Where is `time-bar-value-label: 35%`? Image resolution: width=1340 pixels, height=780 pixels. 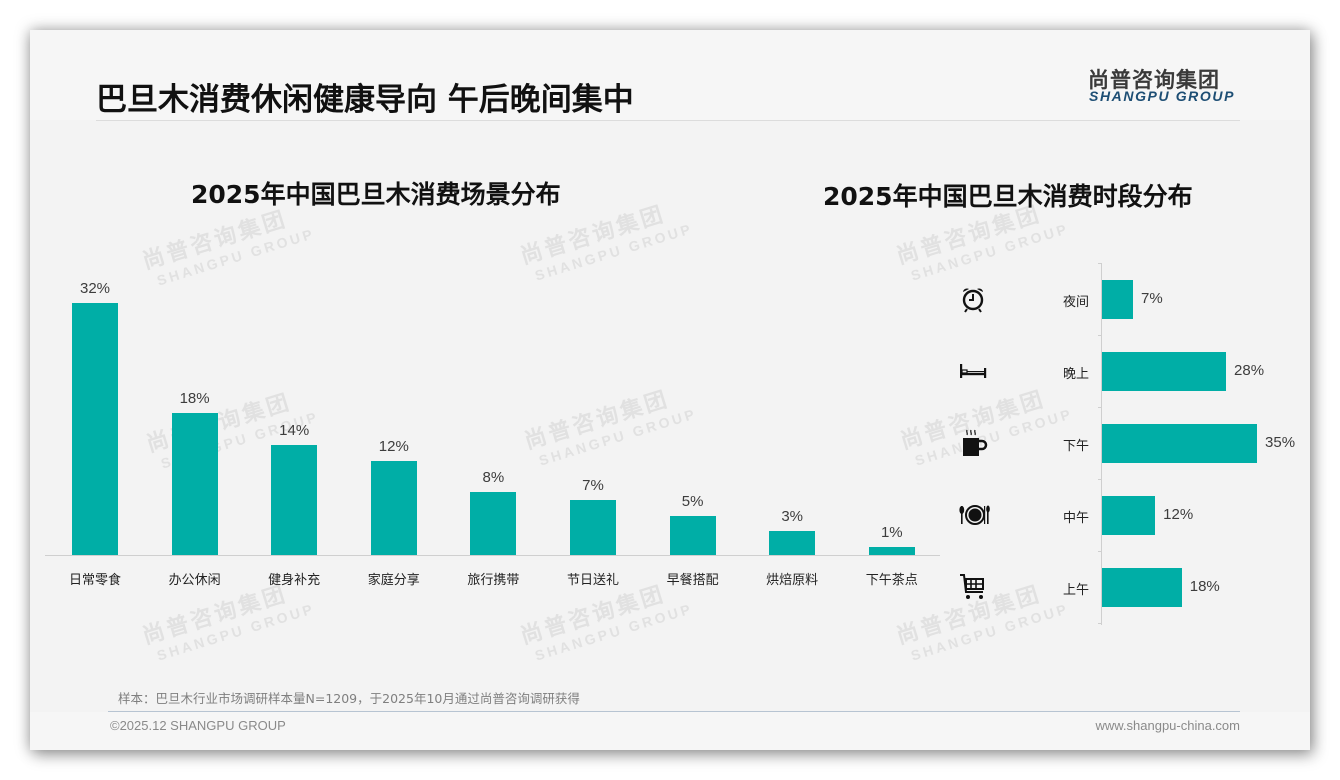 time-bar-value-label: 35% is located at coordinates (1280, 442).